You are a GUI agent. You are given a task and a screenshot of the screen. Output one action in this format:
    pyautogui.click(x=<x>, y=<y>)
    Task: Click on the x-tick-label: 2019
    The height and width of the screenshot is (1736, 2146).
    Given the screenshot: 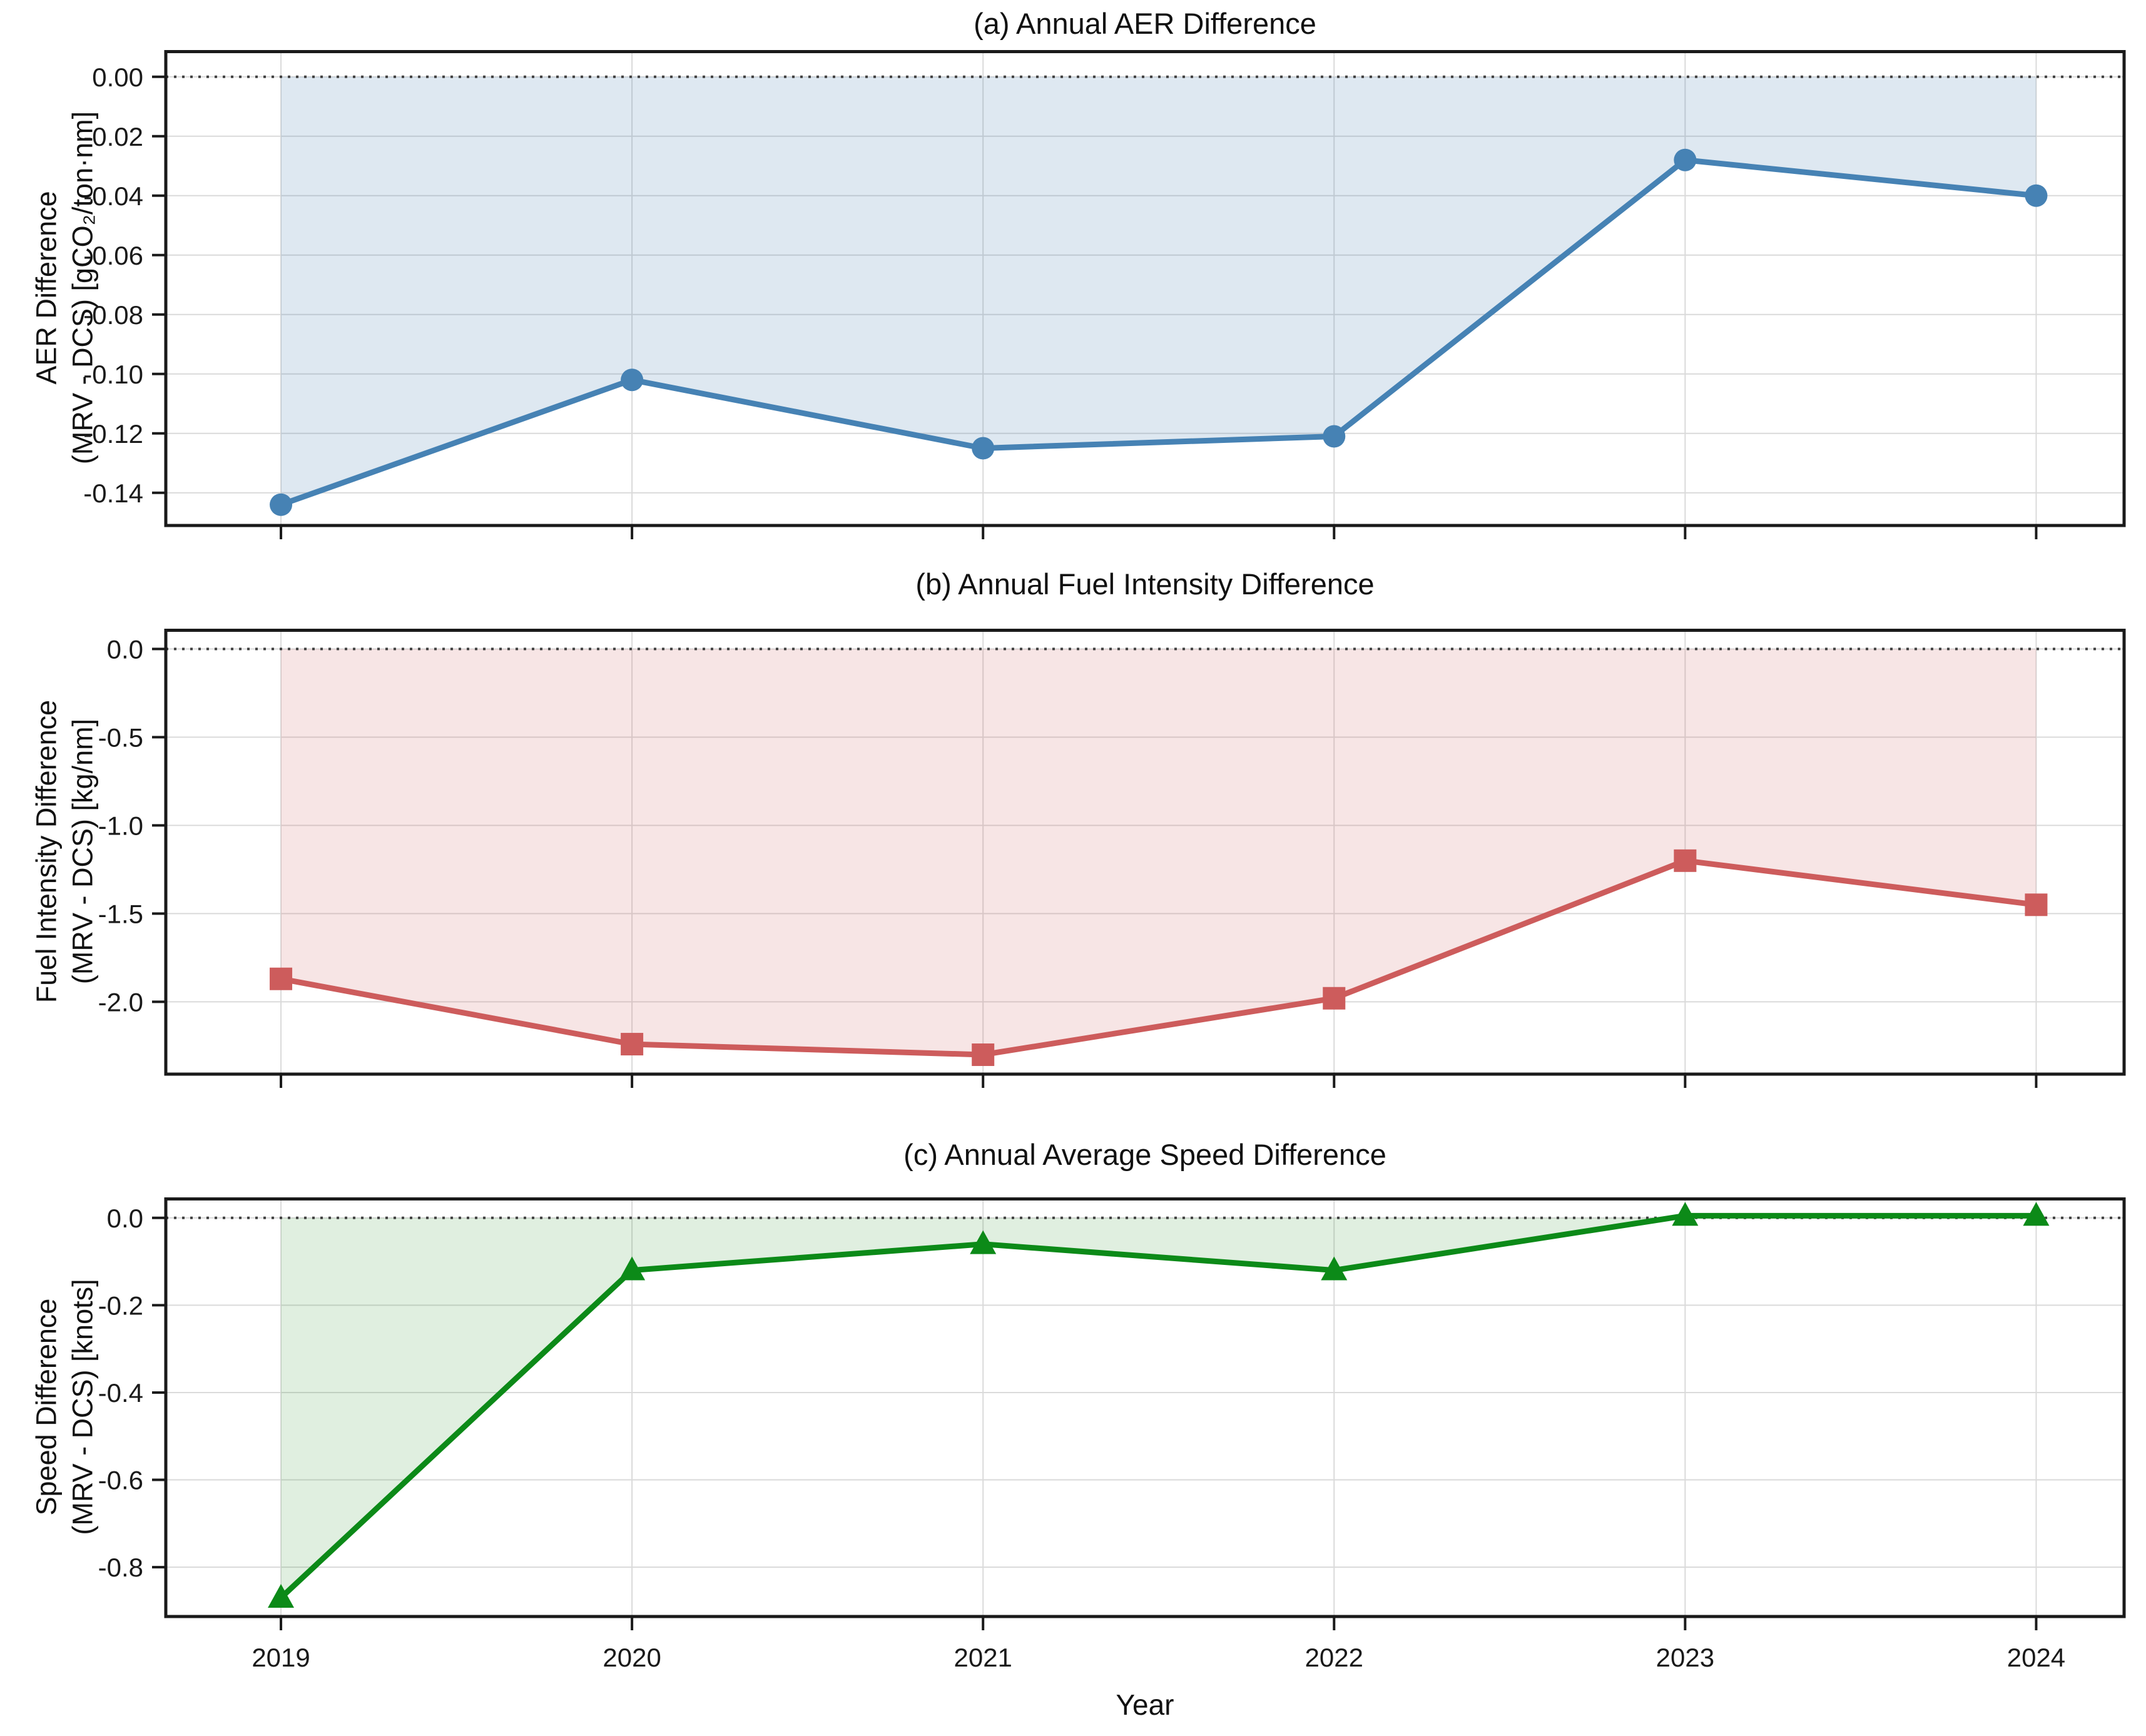 What is the action you would take?
    pyautogui.click(x=281, y=1658)
    